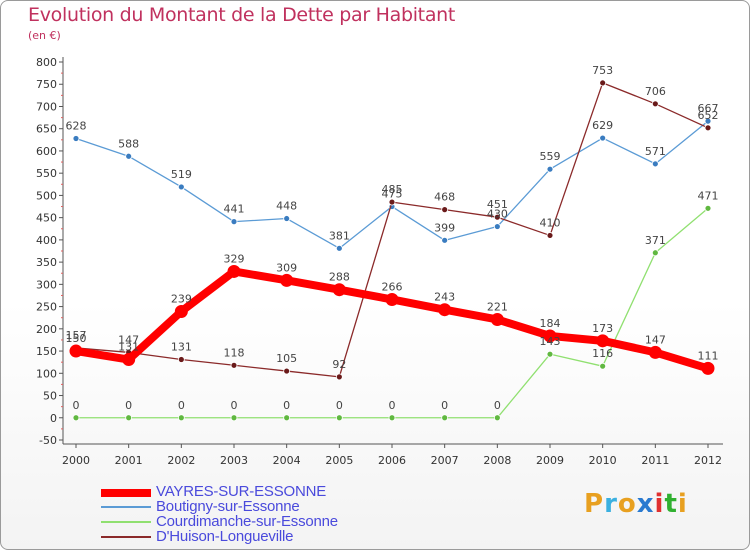  What do you see at coordinates (241, 491) in the screenshot?
I see `legend-label: VAYRES-SUR-ESSONNE` at bounding box center [241, 491].